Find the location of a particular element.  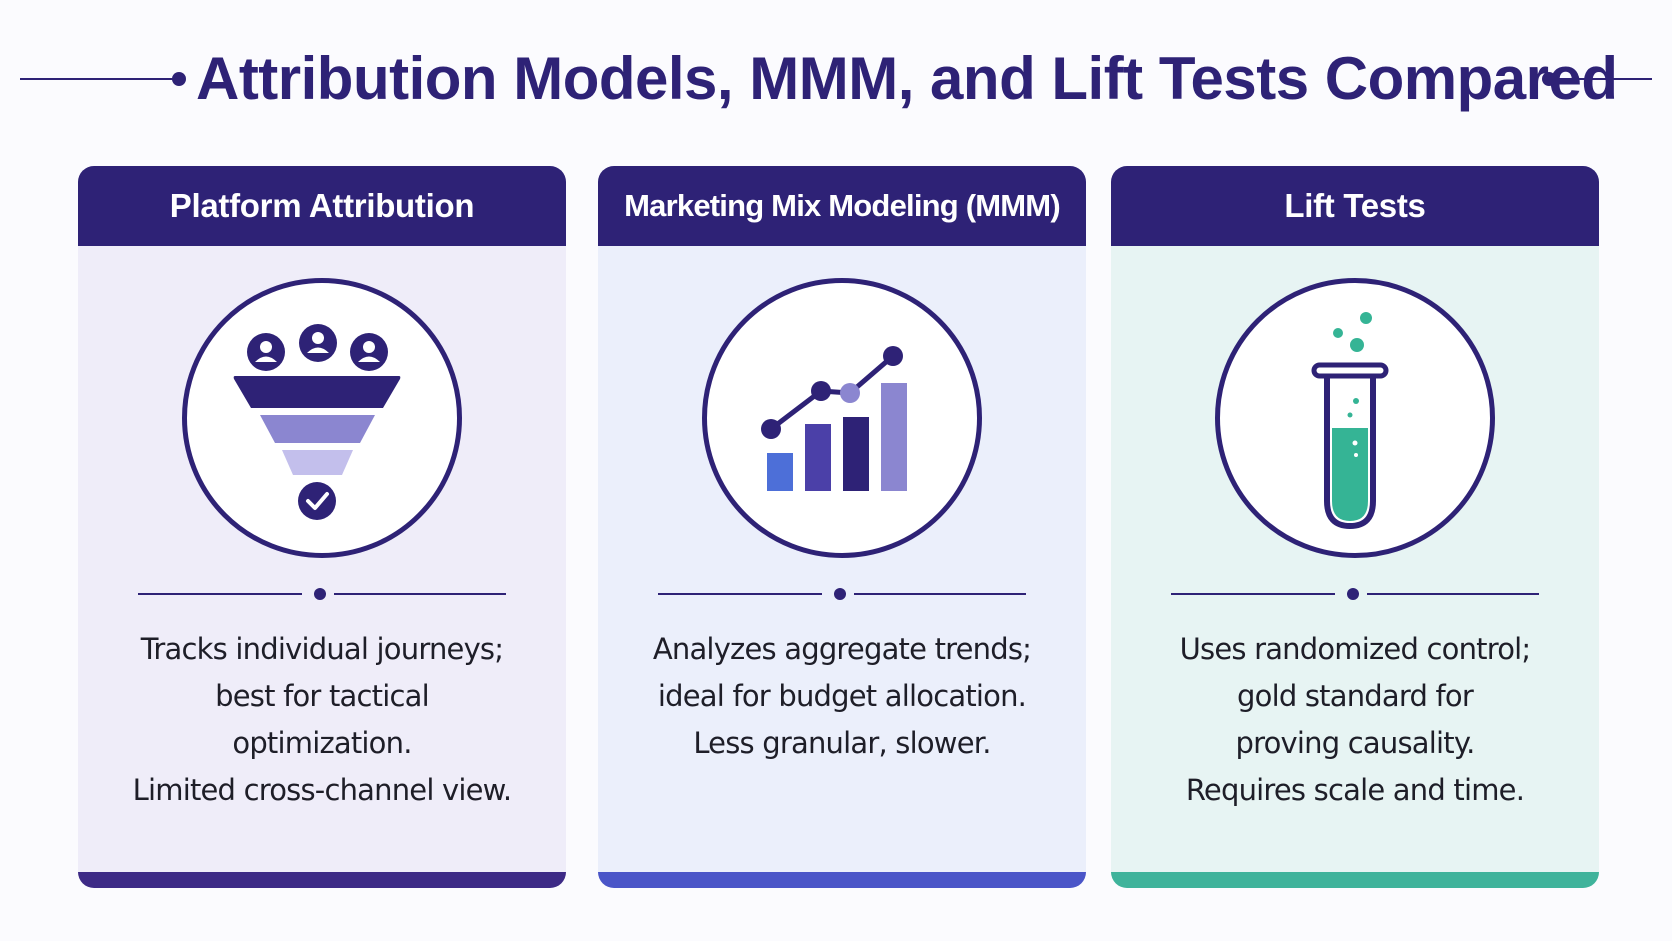

description-line: optimization. is located at coordinates (322, 743).